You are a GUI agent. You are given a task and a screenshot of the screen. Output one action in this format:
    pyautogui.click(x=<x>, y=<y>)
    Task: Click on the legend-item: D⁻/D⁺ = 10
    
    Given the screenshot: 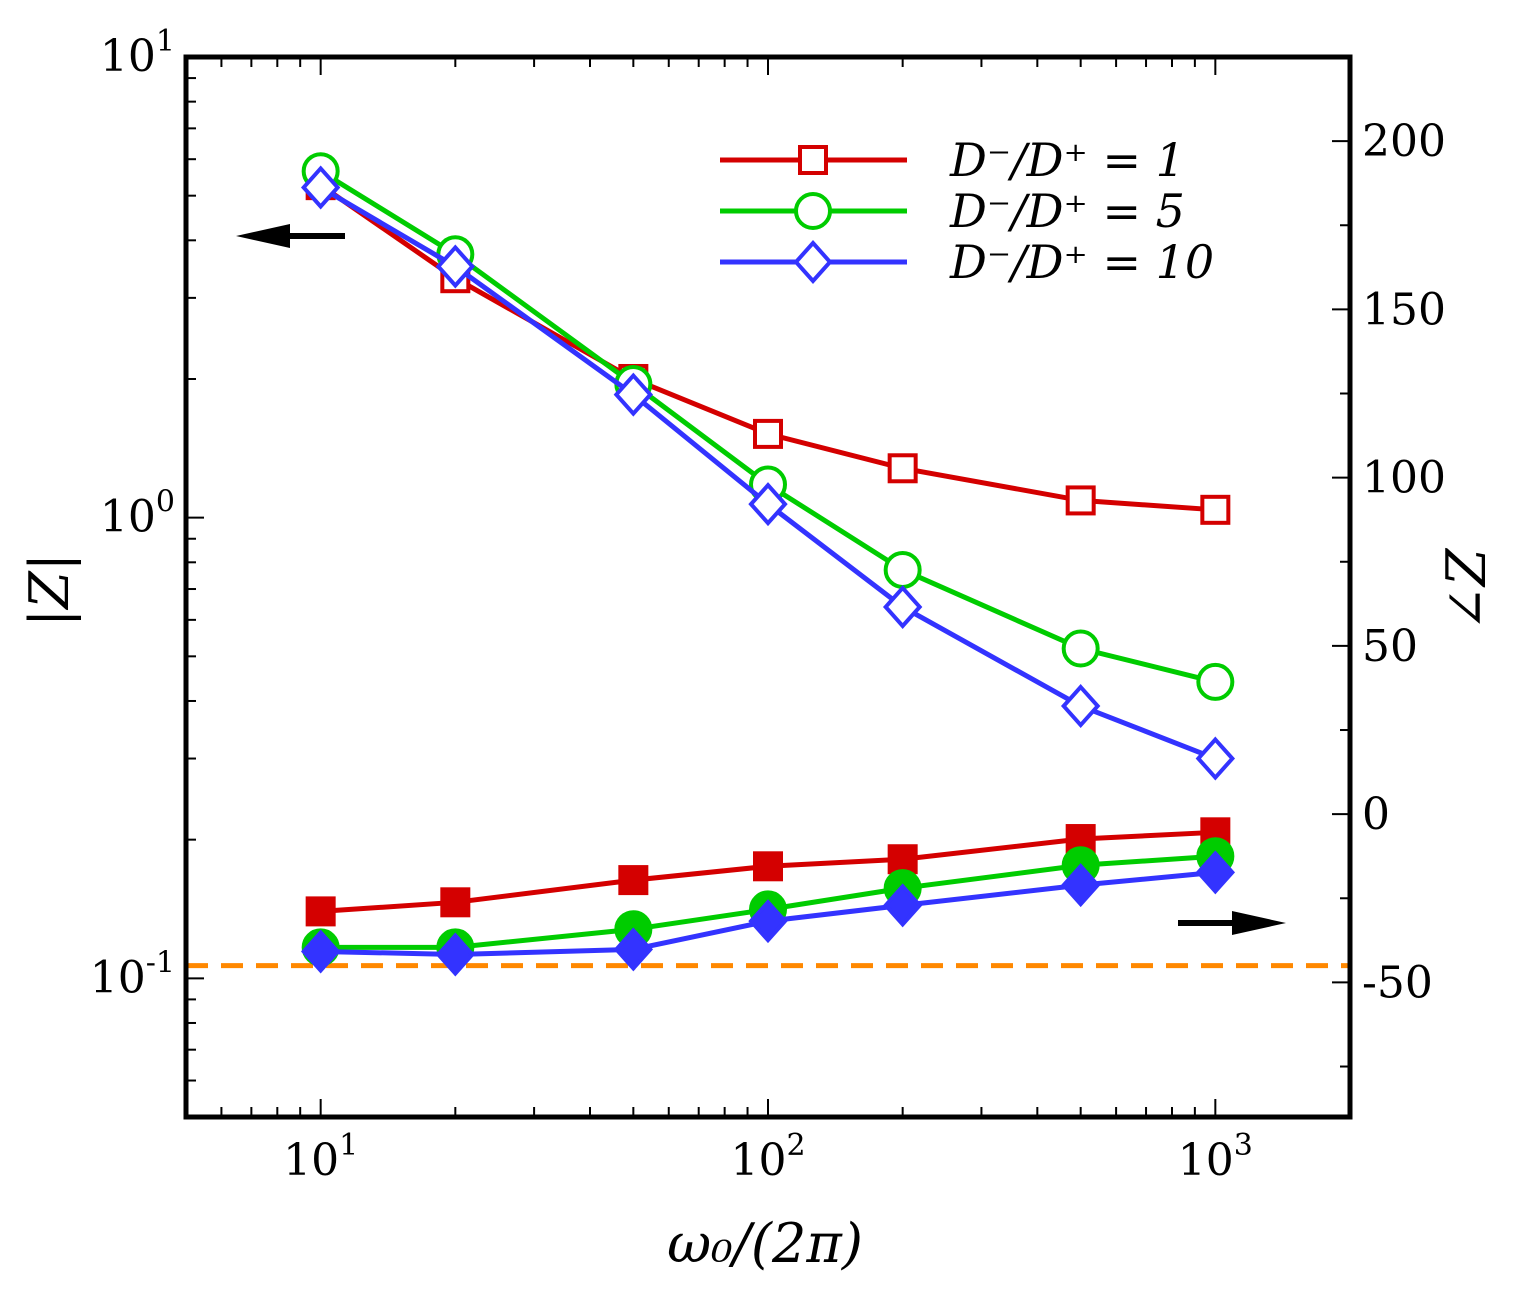 What is the action you would take?
    pyautogui.click(x=967, y=262)
    